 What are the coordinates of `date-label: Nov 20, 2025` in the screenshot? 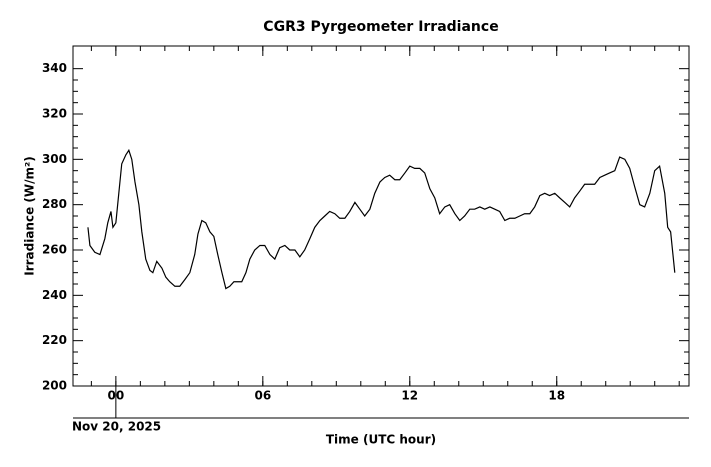 It's located at (116, 427).